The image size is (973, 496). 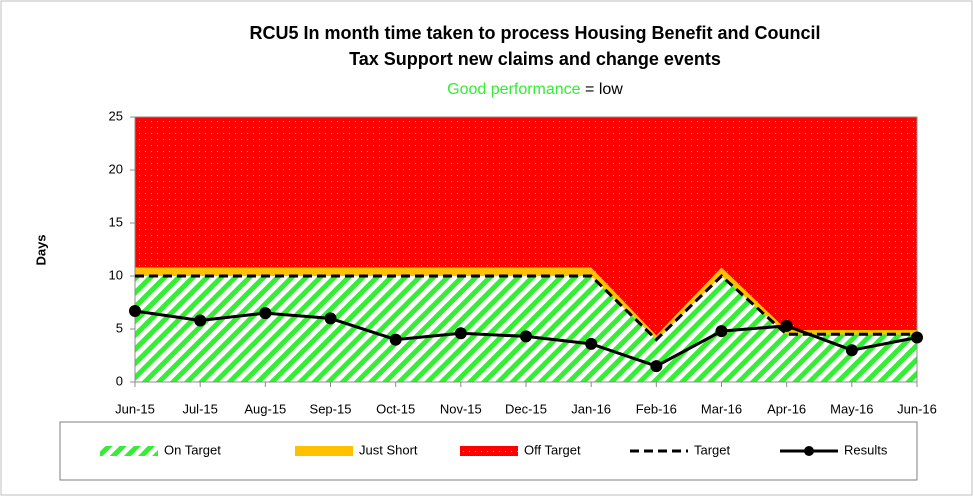 What do you see at coordinates (40, 249) in the screenshot?
I see `y-axis-label: Days` at bounding box center [40, 249].